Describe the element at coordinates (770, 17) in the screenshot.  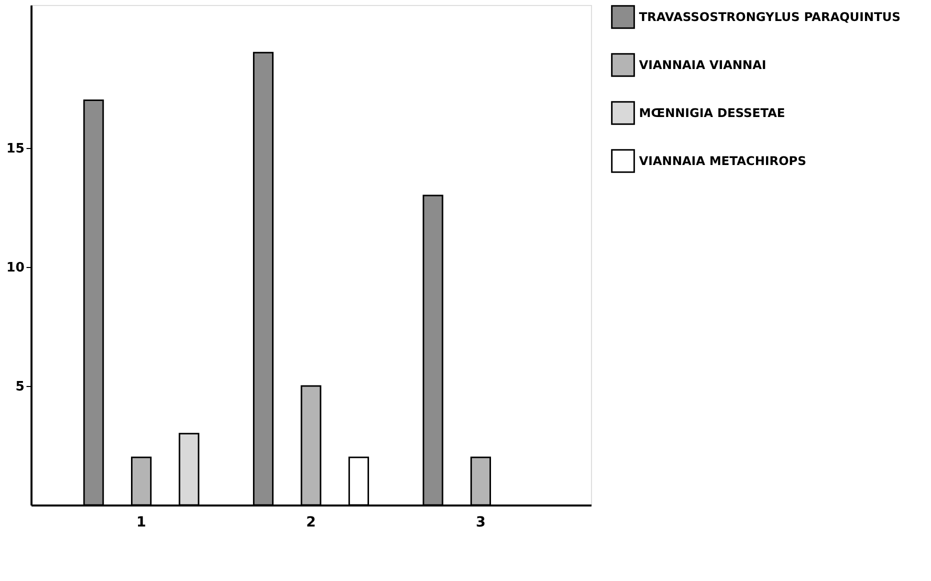
I see `legend-label: TRAVASSOSTRONGYLUS PARAQUINTUS` at that location.